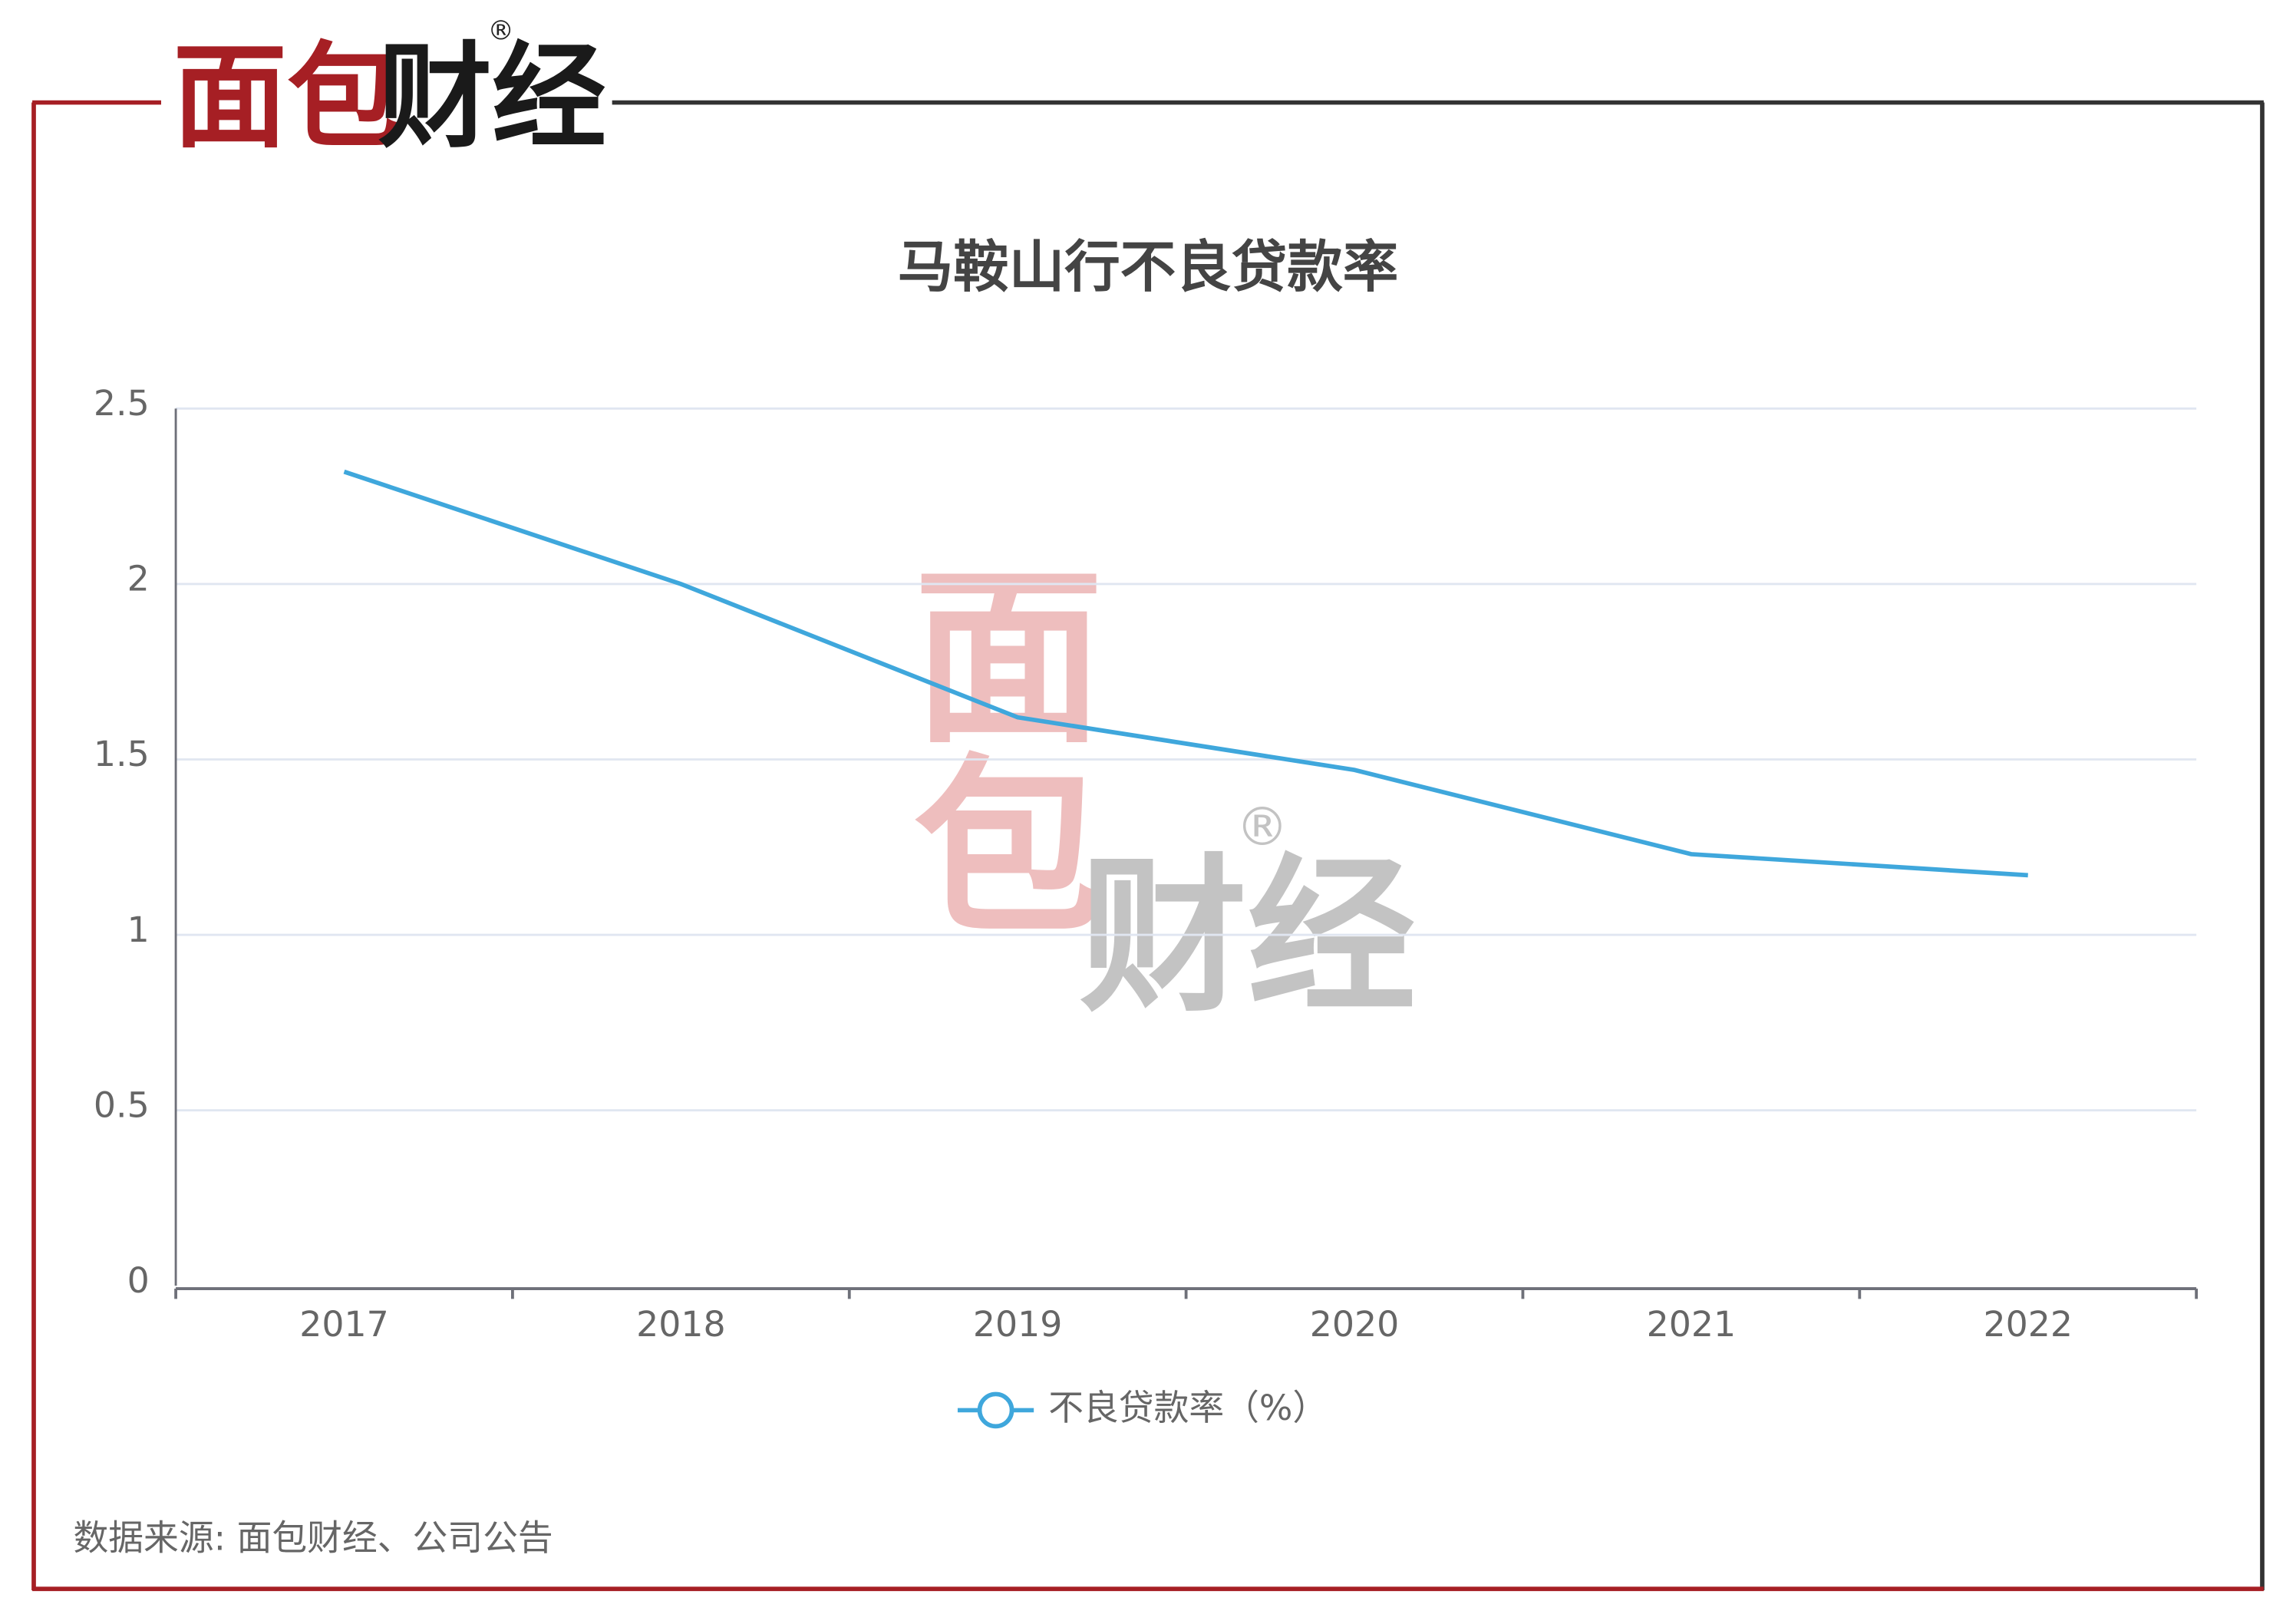 This screenshot has height=1624, width=2296. I want to click on chart-title: 马鞍山行不良贷款率, so click(1148, 268).